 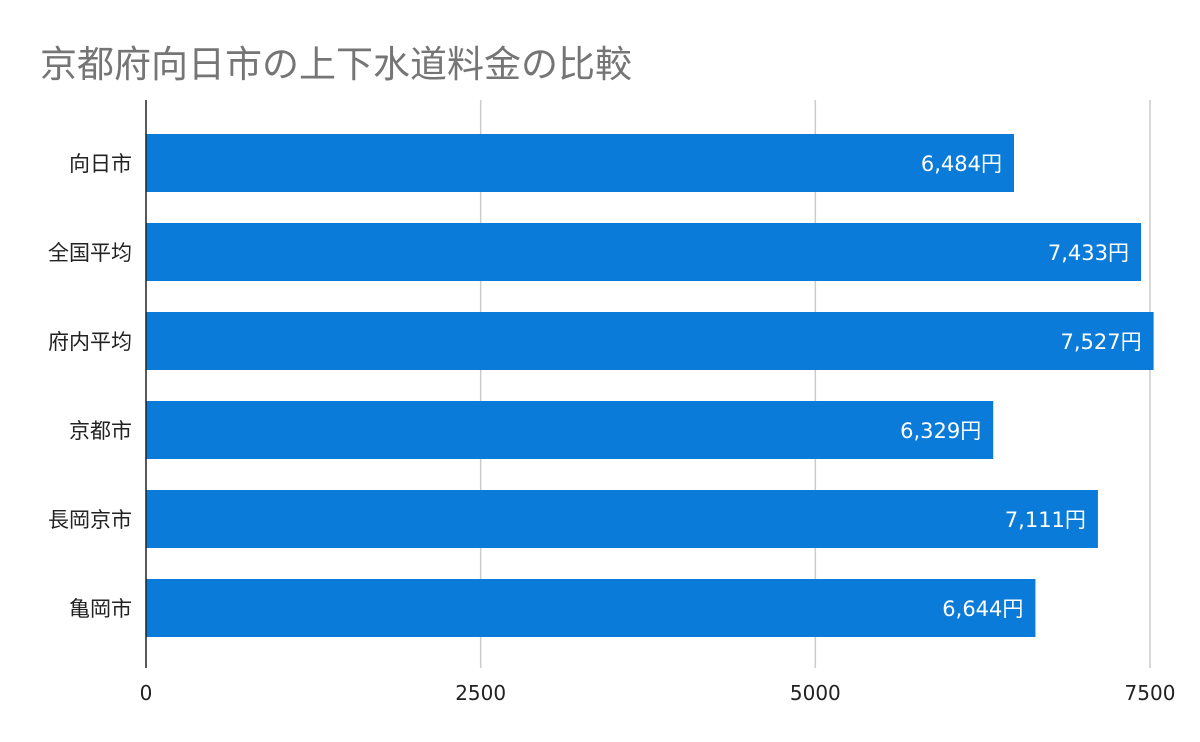 What do you see at coordinates (100, 164) in the screenshot?
I see `category-label-0: 向日市` at bounding box center [100, 164].